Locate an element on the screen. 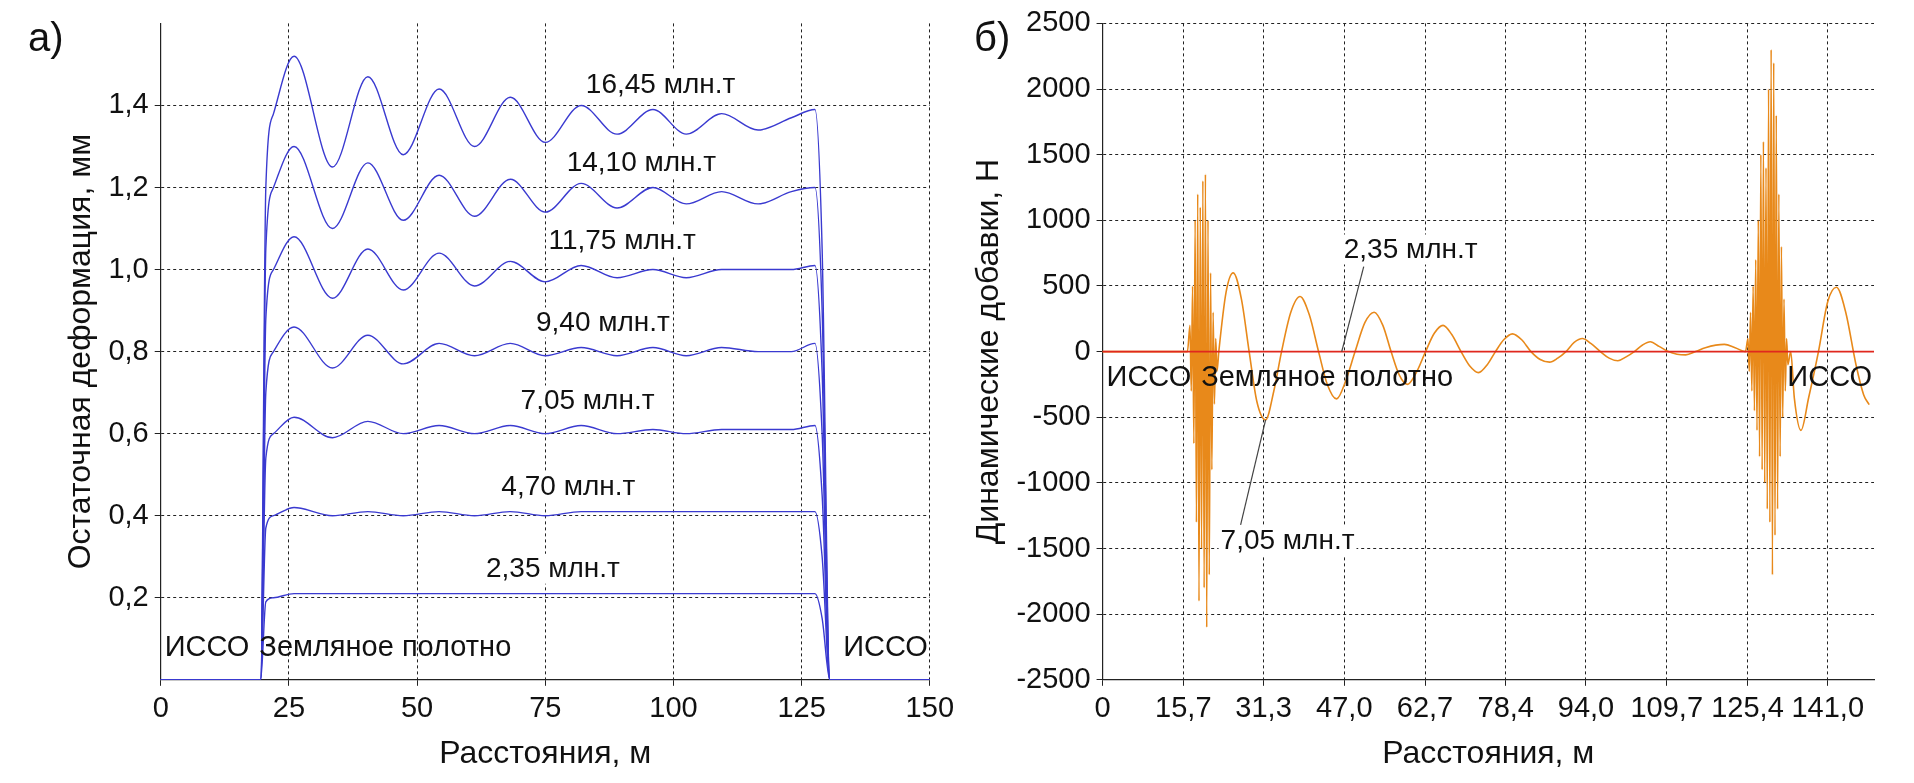 Image resolution: width=1914 pixels, height=783 pixels. y-tick-label: 500 is located at coordinates (1066, 283).